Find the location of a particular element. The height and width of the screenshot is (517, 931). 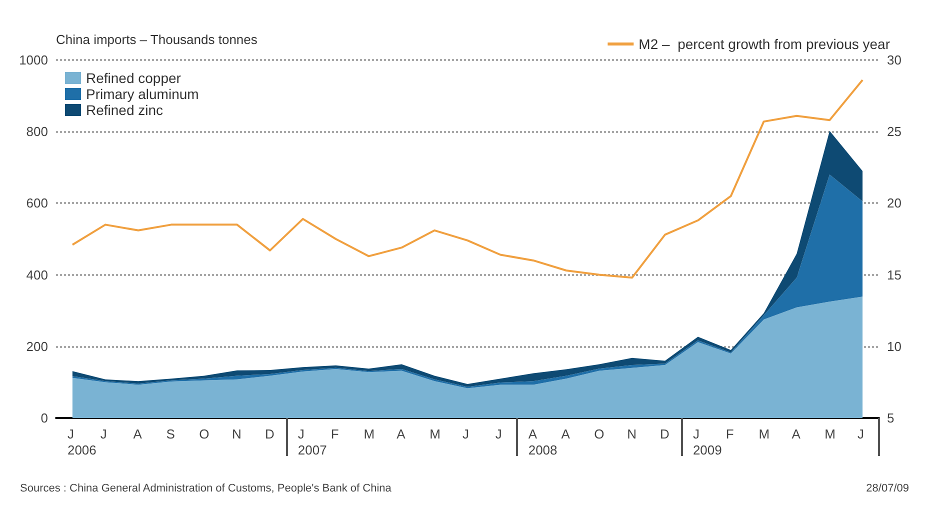

y-tick-label: 800 is located at coordinates (37, 132).